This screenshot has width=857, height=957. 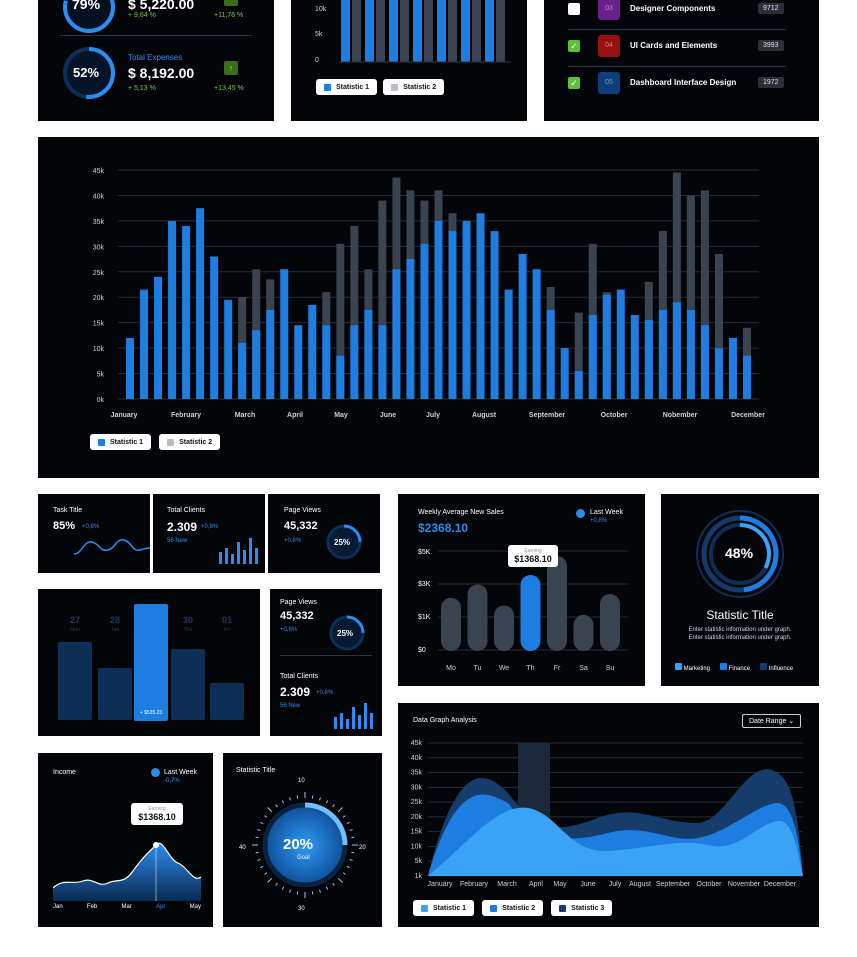 What do you see at coordinates (238, 551) in the screenshot?
I see `clients-bars` at bounding box center [238, 551].